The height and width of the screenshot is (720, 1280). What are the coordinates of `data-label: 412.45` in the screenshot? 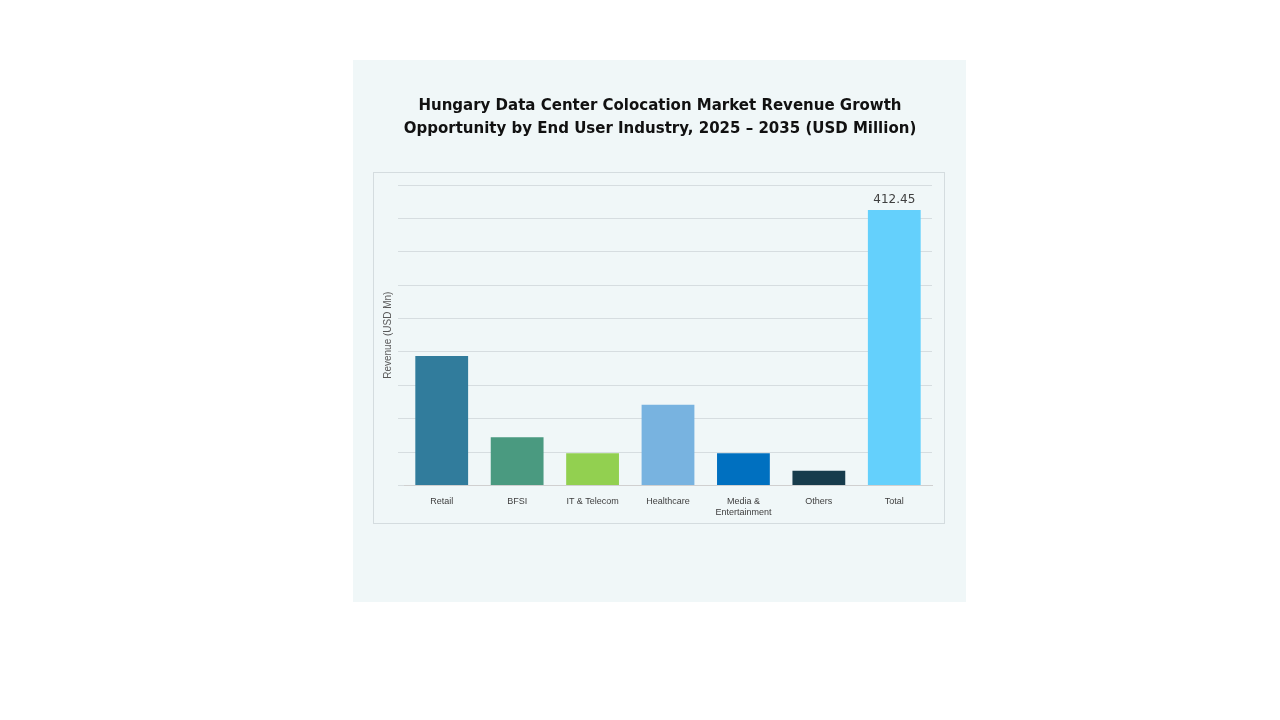 It's located at (894, 199).